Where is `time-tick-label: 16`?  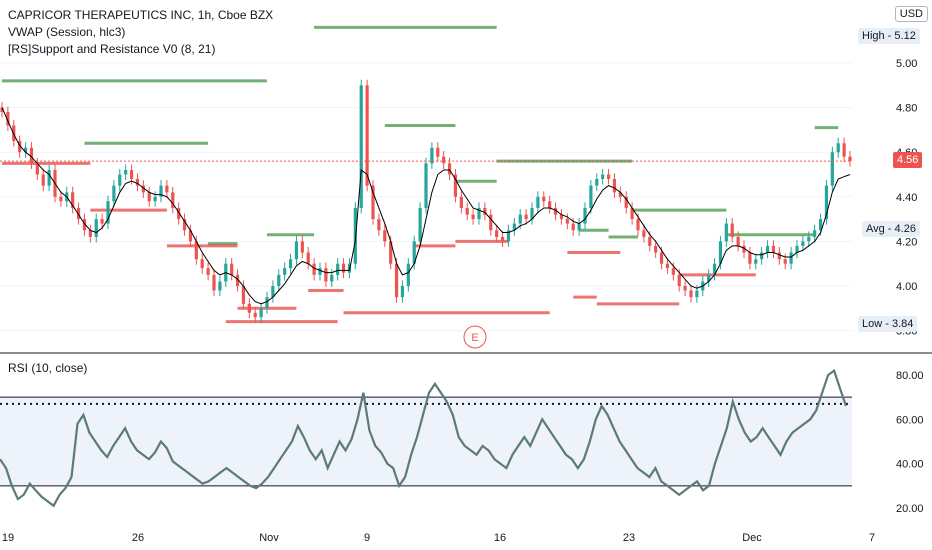 time-tick-label: 16 is located at coordinates (500, 538).